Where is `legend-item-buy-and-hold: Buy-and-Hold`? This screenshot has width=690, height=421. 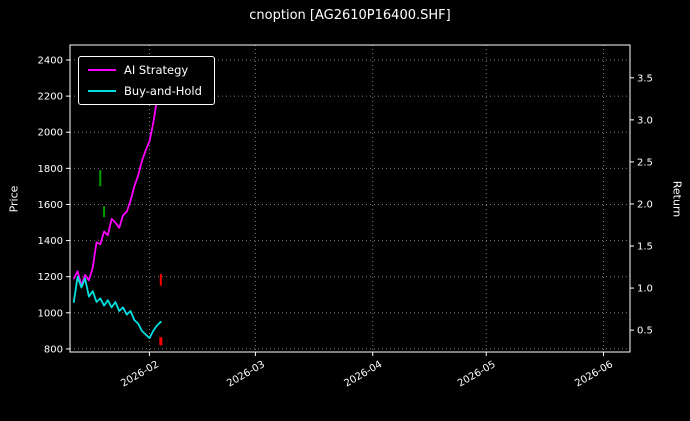
legend-item-buy-and-hold: Buy-and-Hold is located at coordinates (145, 91).